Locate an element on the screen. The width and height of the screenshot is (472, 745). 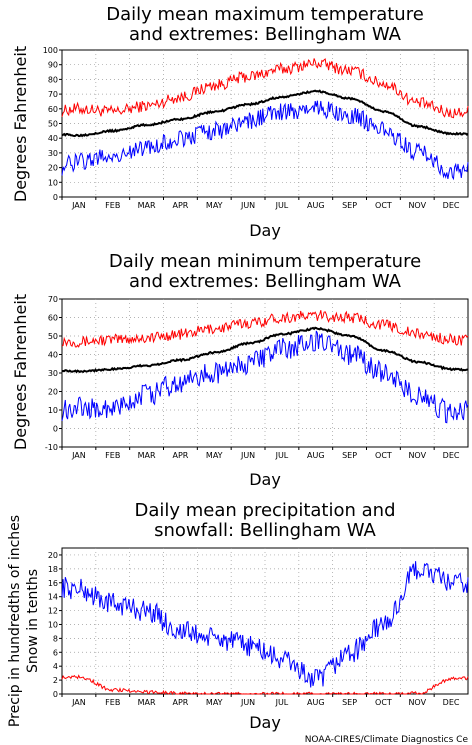
chart3-x-ticks: JAN FEB MAR APR MAY JUN JUL AUG SEP OCT NOV DEC is located at coordinates (260, 700).